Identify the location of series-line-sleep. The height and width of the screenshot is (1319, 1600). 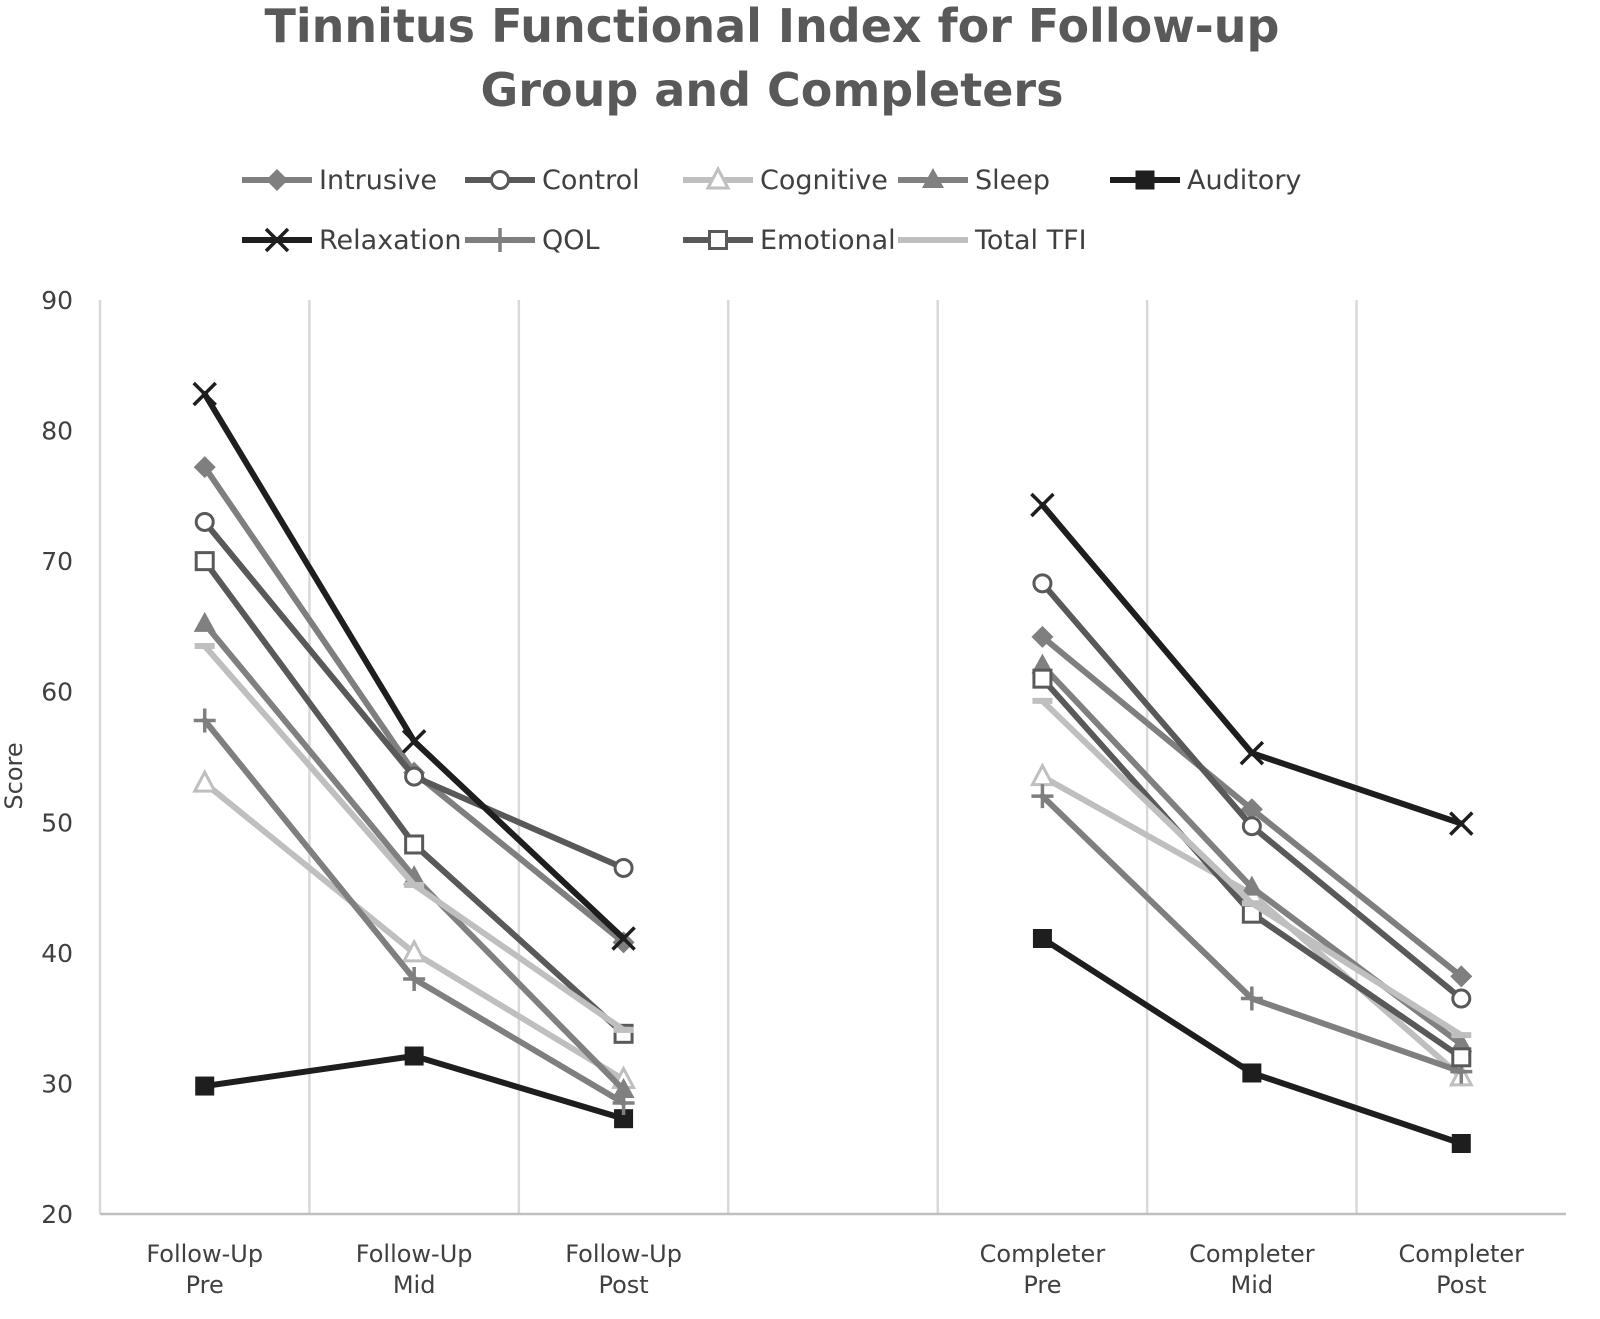
(414, 856).